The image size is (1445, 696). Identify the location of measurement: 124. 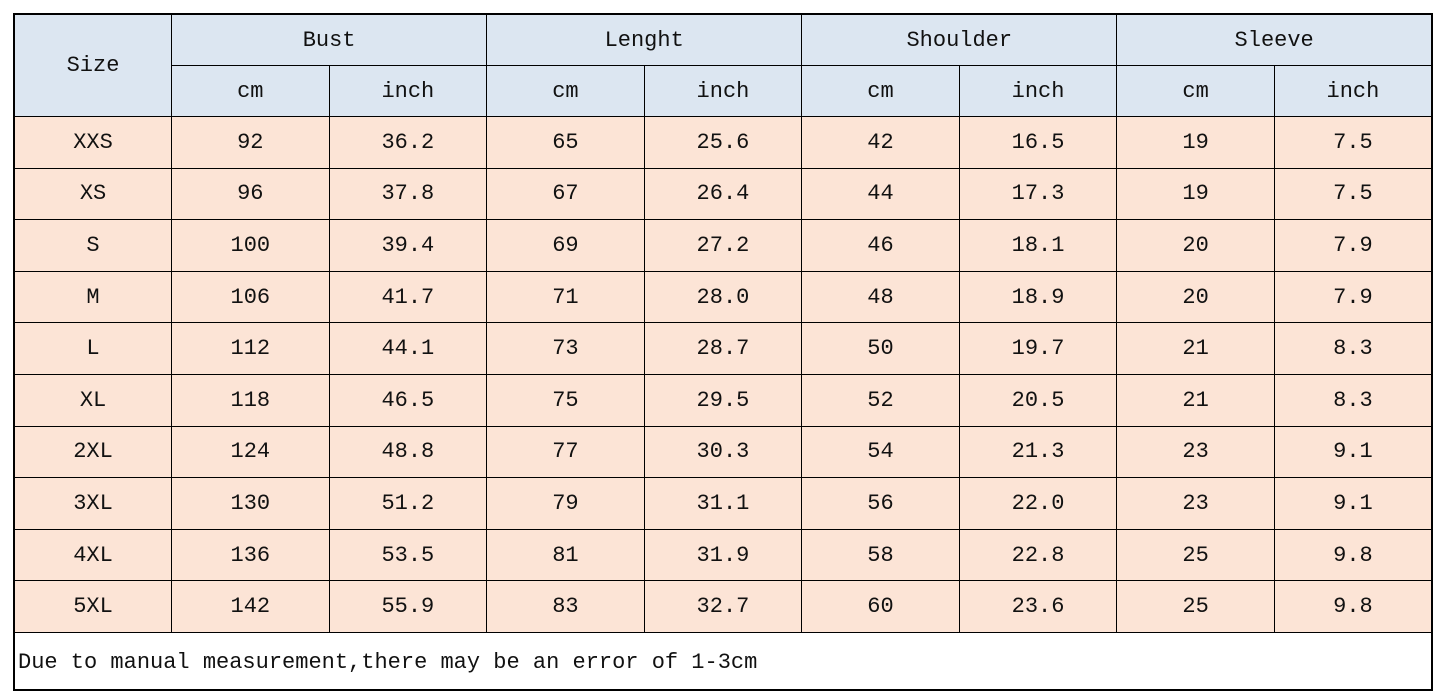
(250, 452).